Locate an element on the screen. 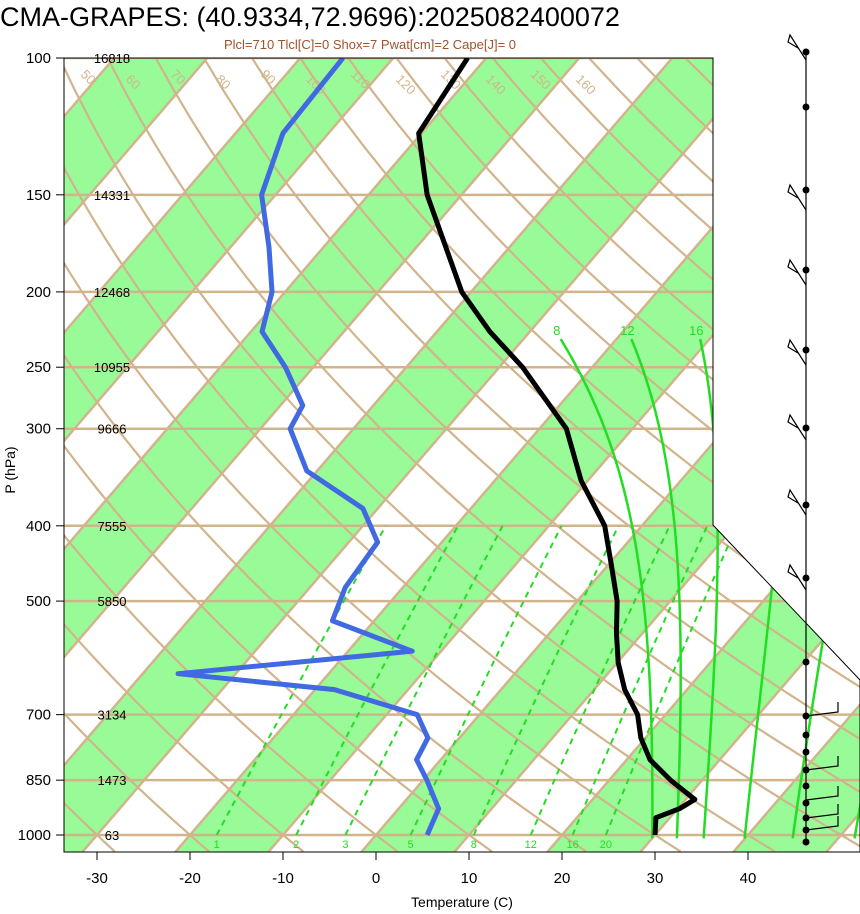 This screenshot has width=860, height=914. pressure-tick-label: 300 is located at coordinates (38, 429).